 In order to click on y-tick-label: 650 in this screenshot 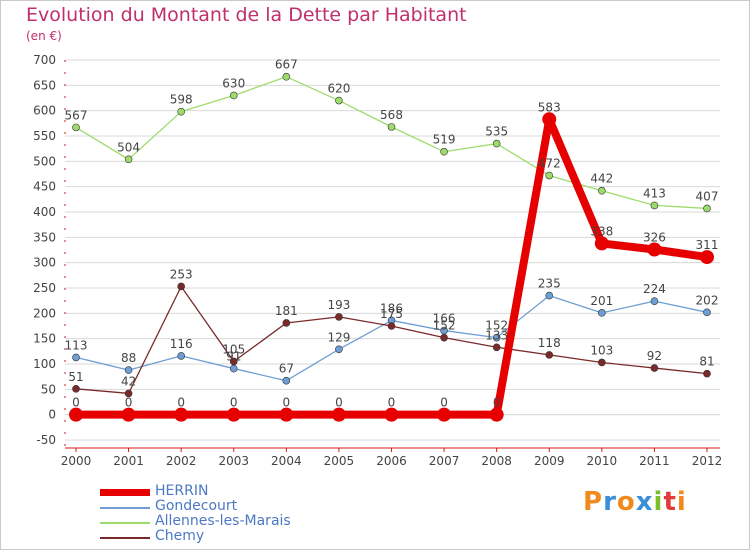, I will do `click(44, 85)`.